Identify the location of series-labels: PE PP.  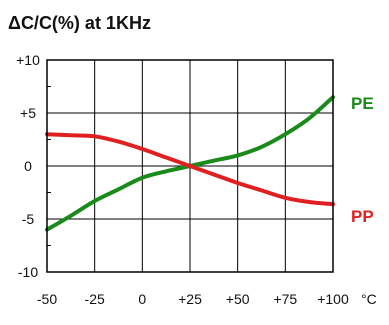
(362, 160).